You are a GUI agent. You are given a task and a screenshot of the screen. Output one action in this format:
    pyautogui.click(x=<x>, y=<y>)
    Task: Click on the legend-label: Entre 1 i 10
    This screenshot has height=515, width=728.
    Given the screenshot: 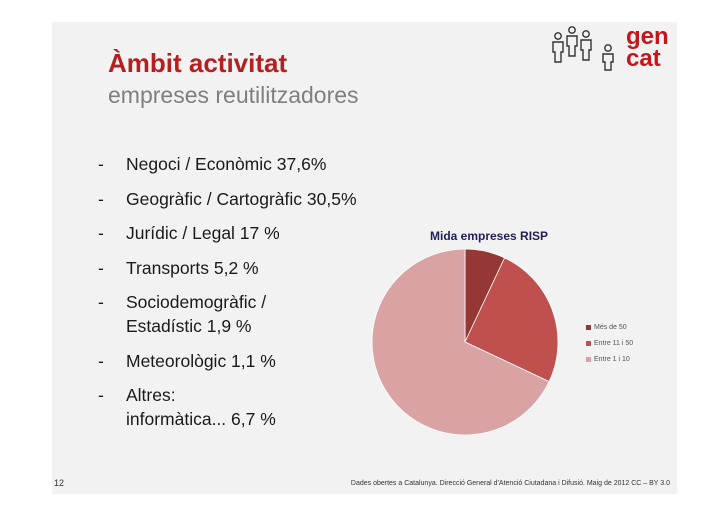 What is the action you would take?
    pyautogui.click(x=612, y=359)
    